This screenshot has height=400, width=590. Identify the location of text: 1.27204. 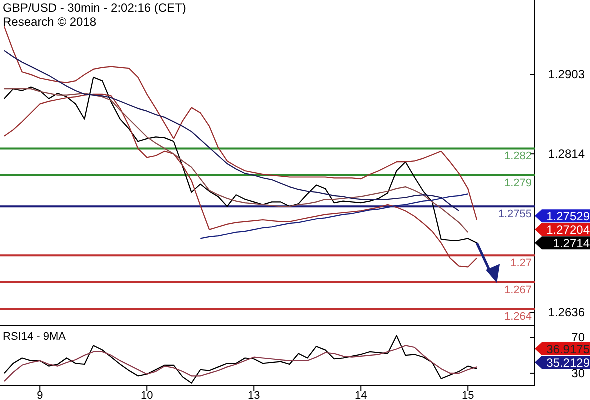
(568, 230).